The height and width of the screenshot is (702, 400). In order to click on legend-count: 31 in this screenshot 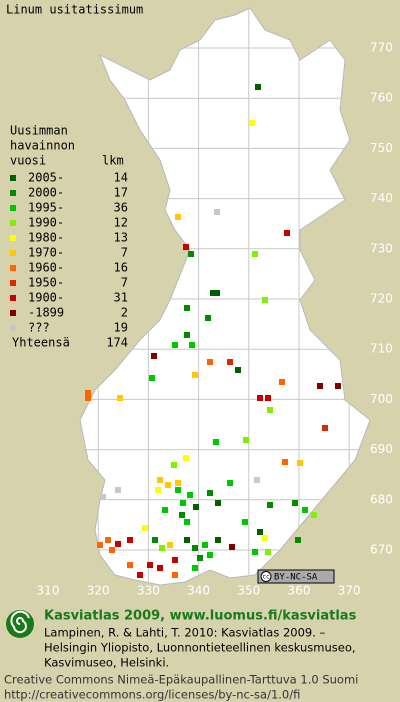, I will do `click(121, 298)`.